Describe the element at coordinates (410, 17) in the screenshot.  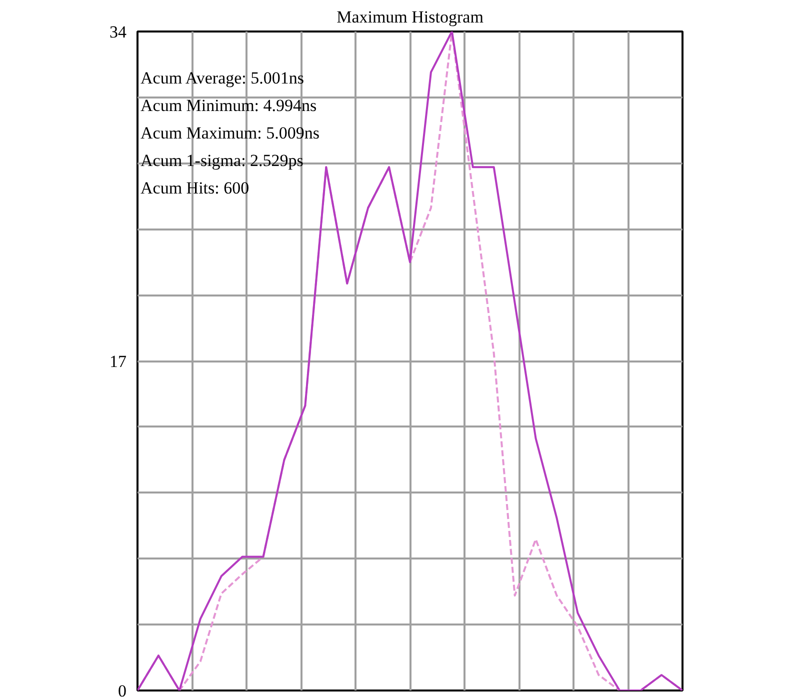
I see `chart-title: Maximum Histogram` at that location.